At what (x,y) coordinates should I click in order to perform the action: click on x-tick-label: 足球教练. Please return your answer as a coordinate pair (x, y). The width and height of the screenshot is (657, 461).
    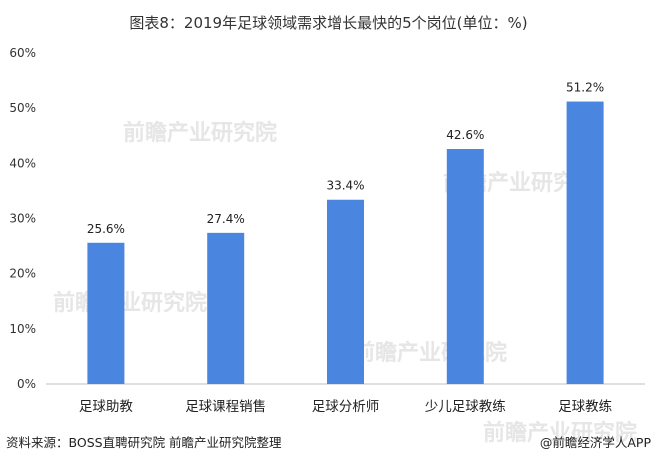
    Looking at the image, I should click on (585, 407).